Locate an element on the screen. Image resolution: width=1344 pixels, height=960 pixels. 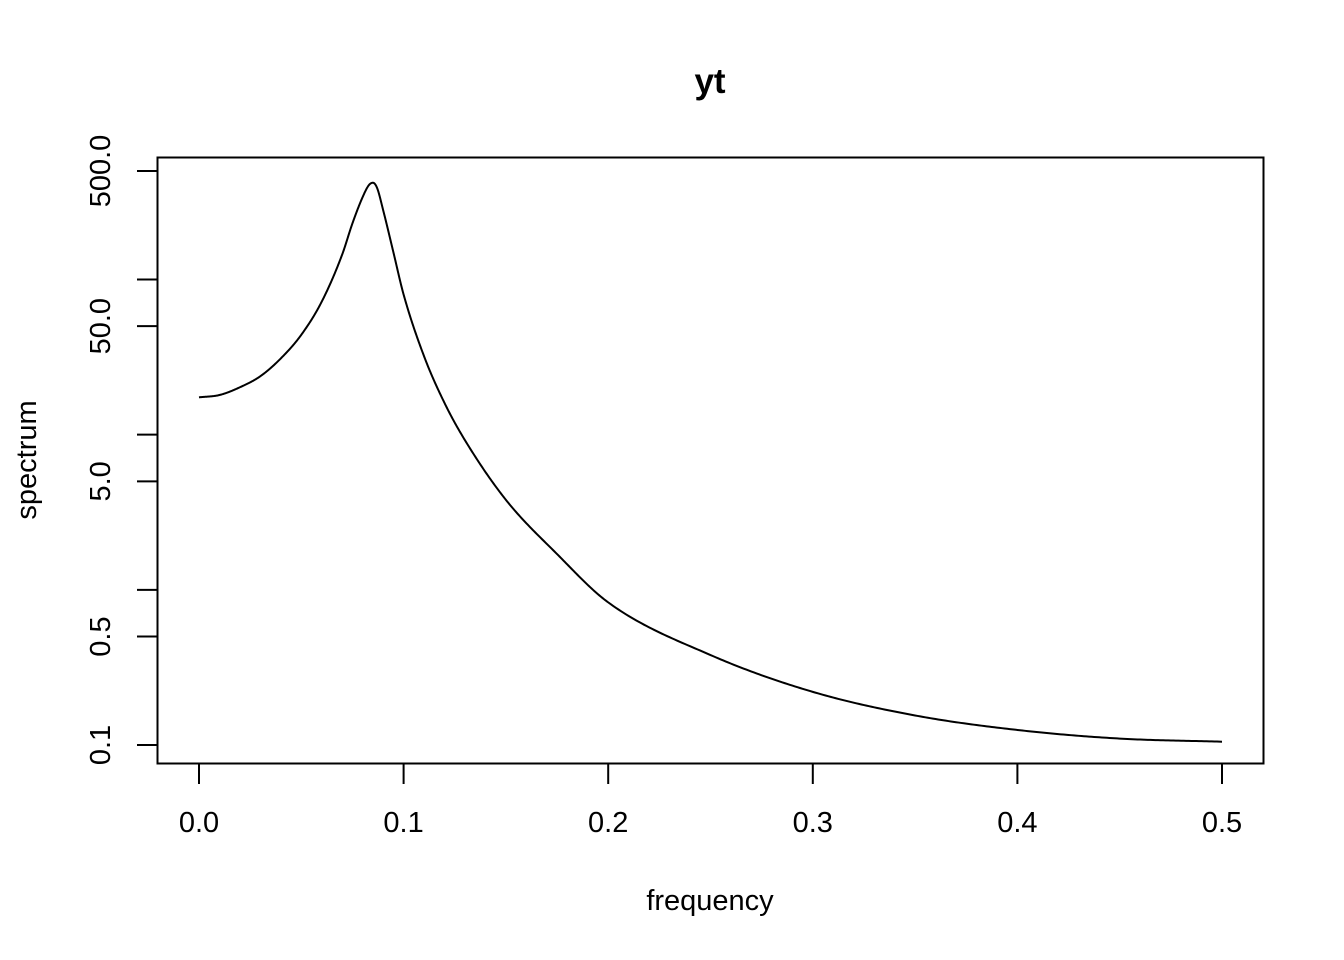
x-tick-label: 0.3 is located at coordinates (813, 823).